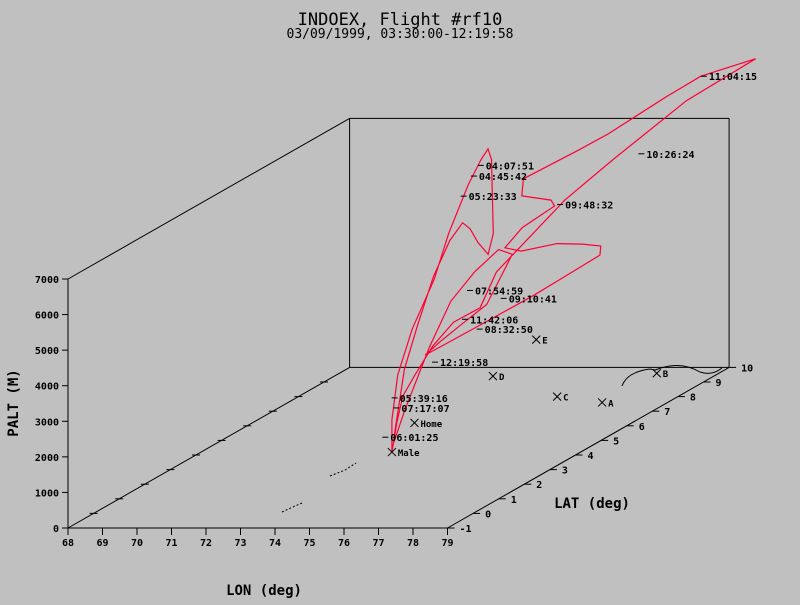 The image size is (800, 605). I want to click on time-label-text: 10:26:24, so click(670, 155).